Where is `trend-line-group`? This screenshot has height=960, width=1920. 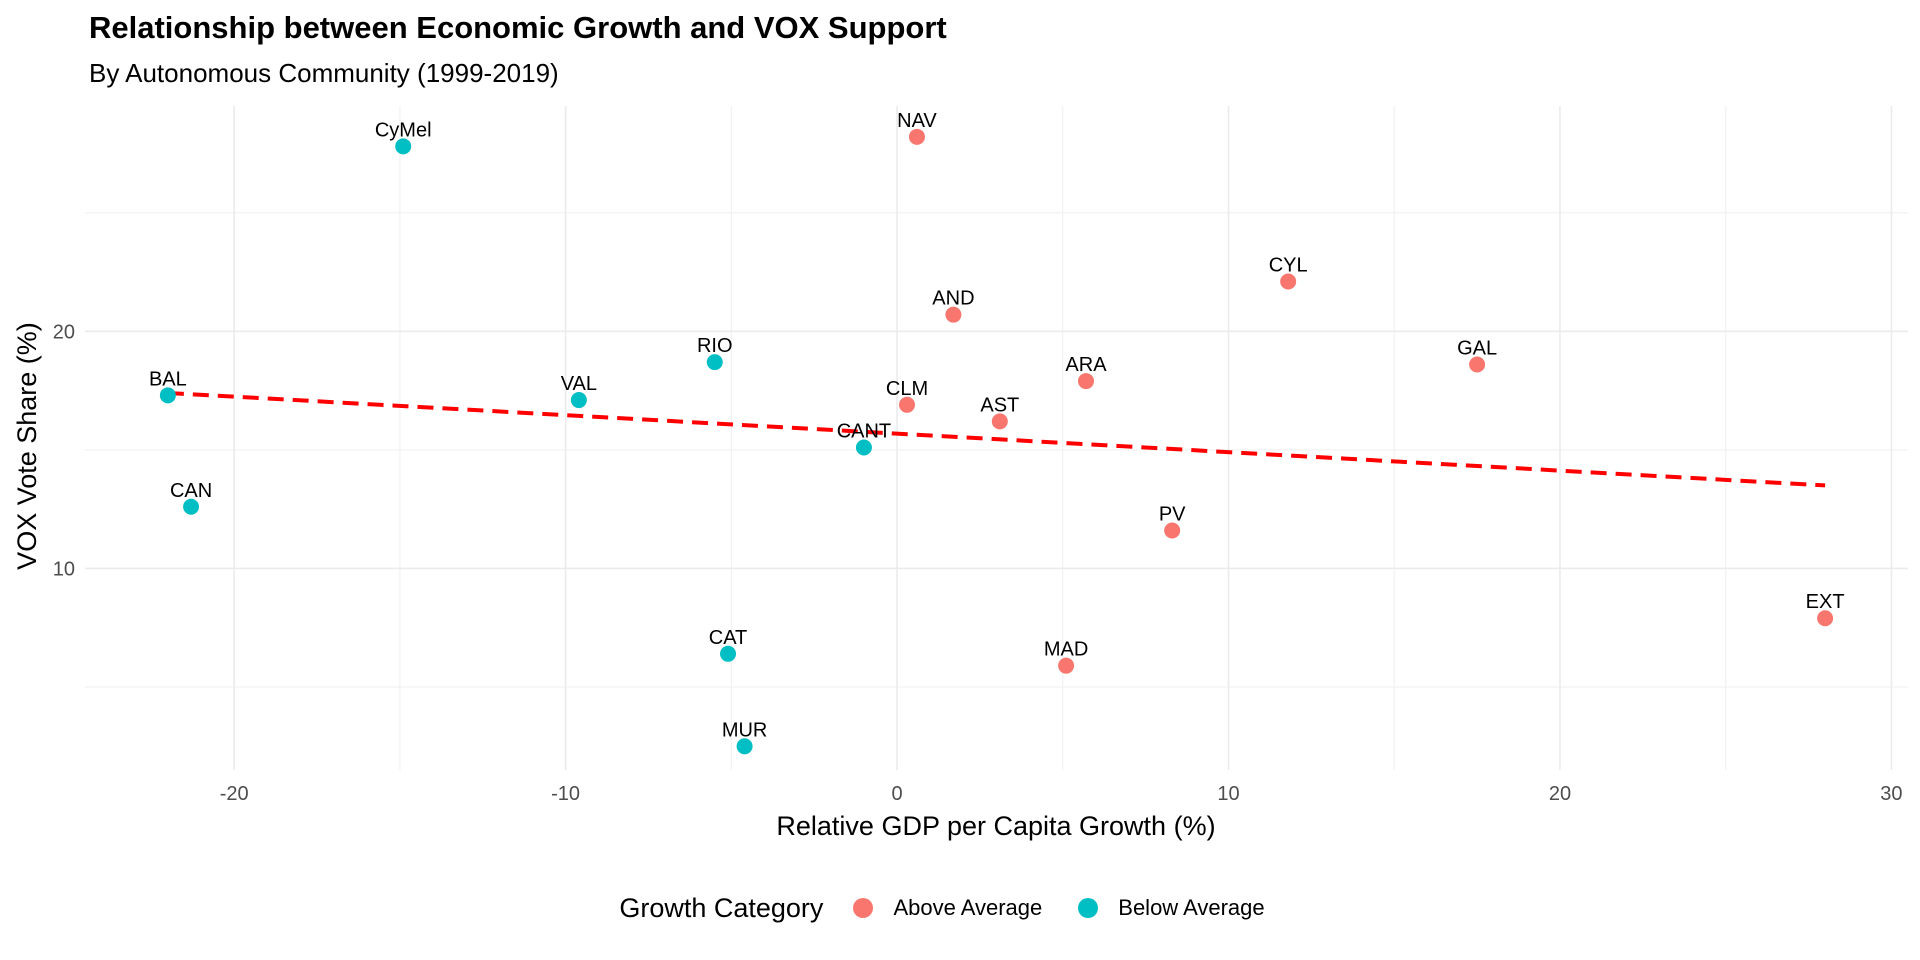
trend-line-group is located at coordinates (996, 439).